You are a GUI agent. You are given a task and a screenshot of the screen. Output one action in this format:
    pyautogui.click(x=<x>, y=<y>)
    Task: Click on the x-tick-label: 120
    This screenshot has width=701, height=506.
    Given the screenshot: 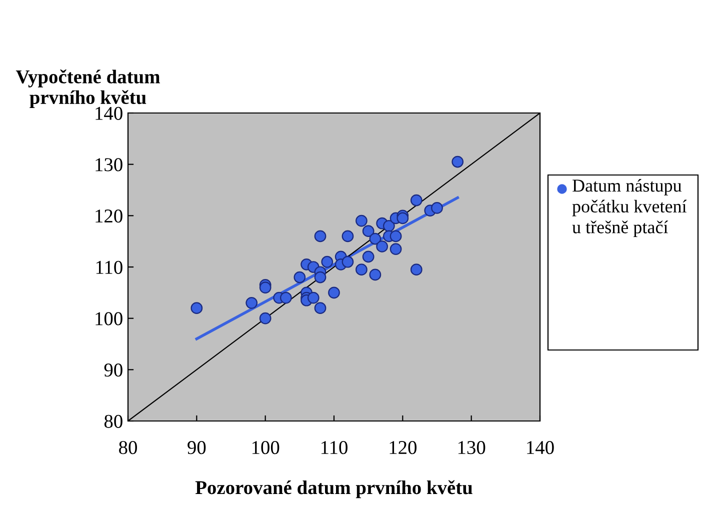 What is the action you would take?
    pyautogui.click(x=403, y=447)
    